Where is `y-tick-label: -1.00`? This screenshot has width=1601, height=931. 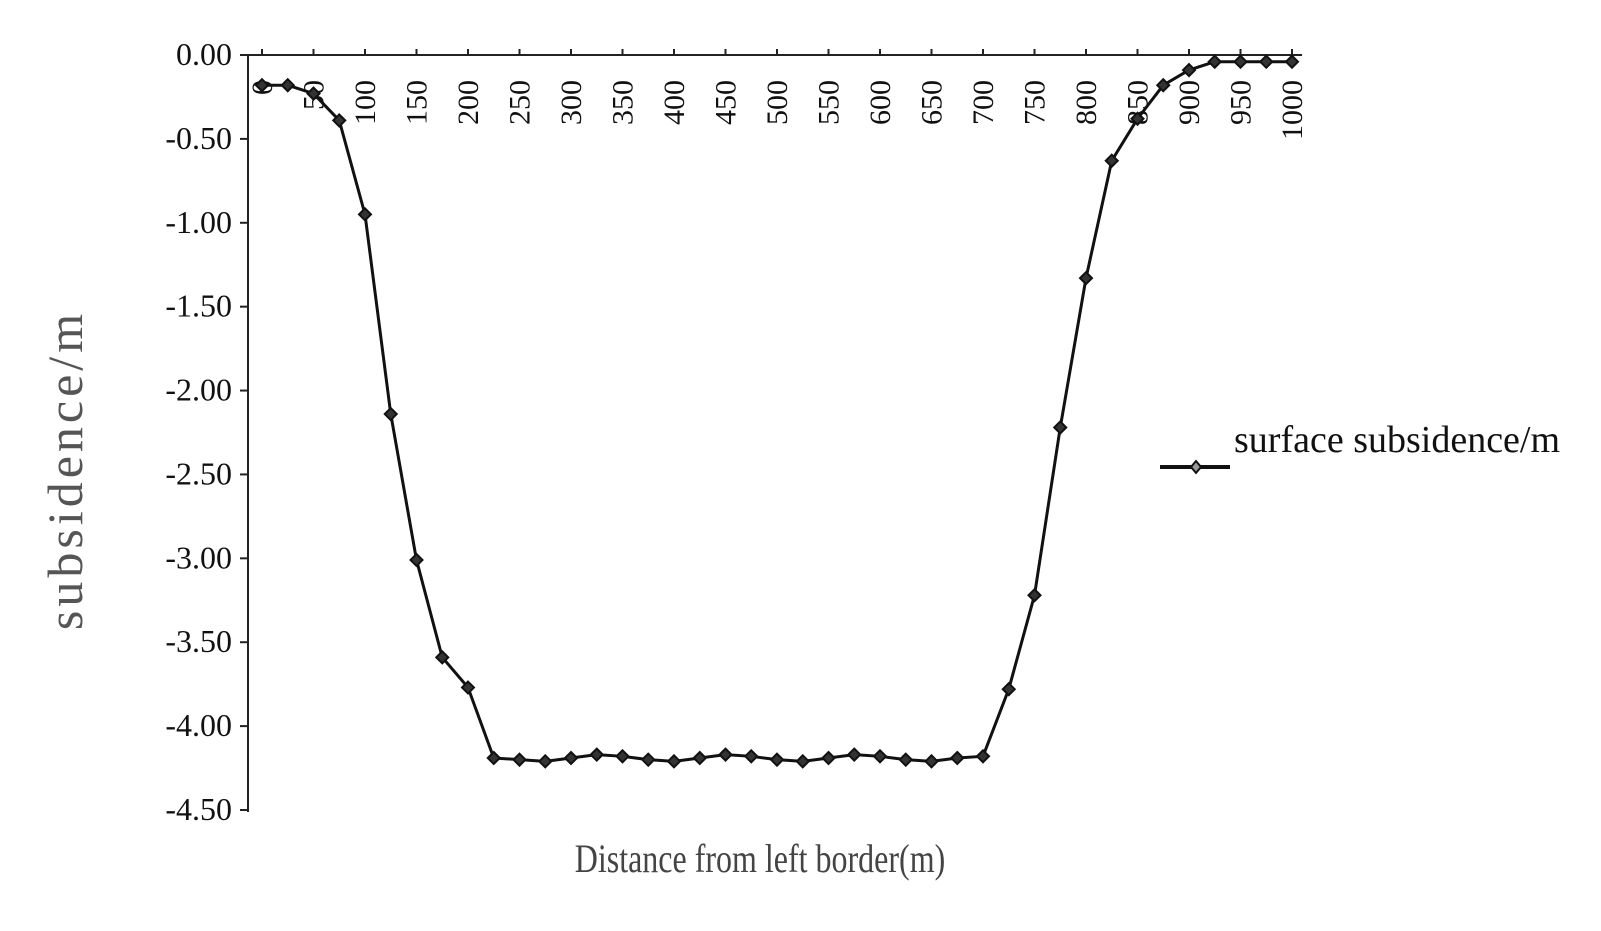
y-tick-label: -1.00 is located at coordinates (198, 222).